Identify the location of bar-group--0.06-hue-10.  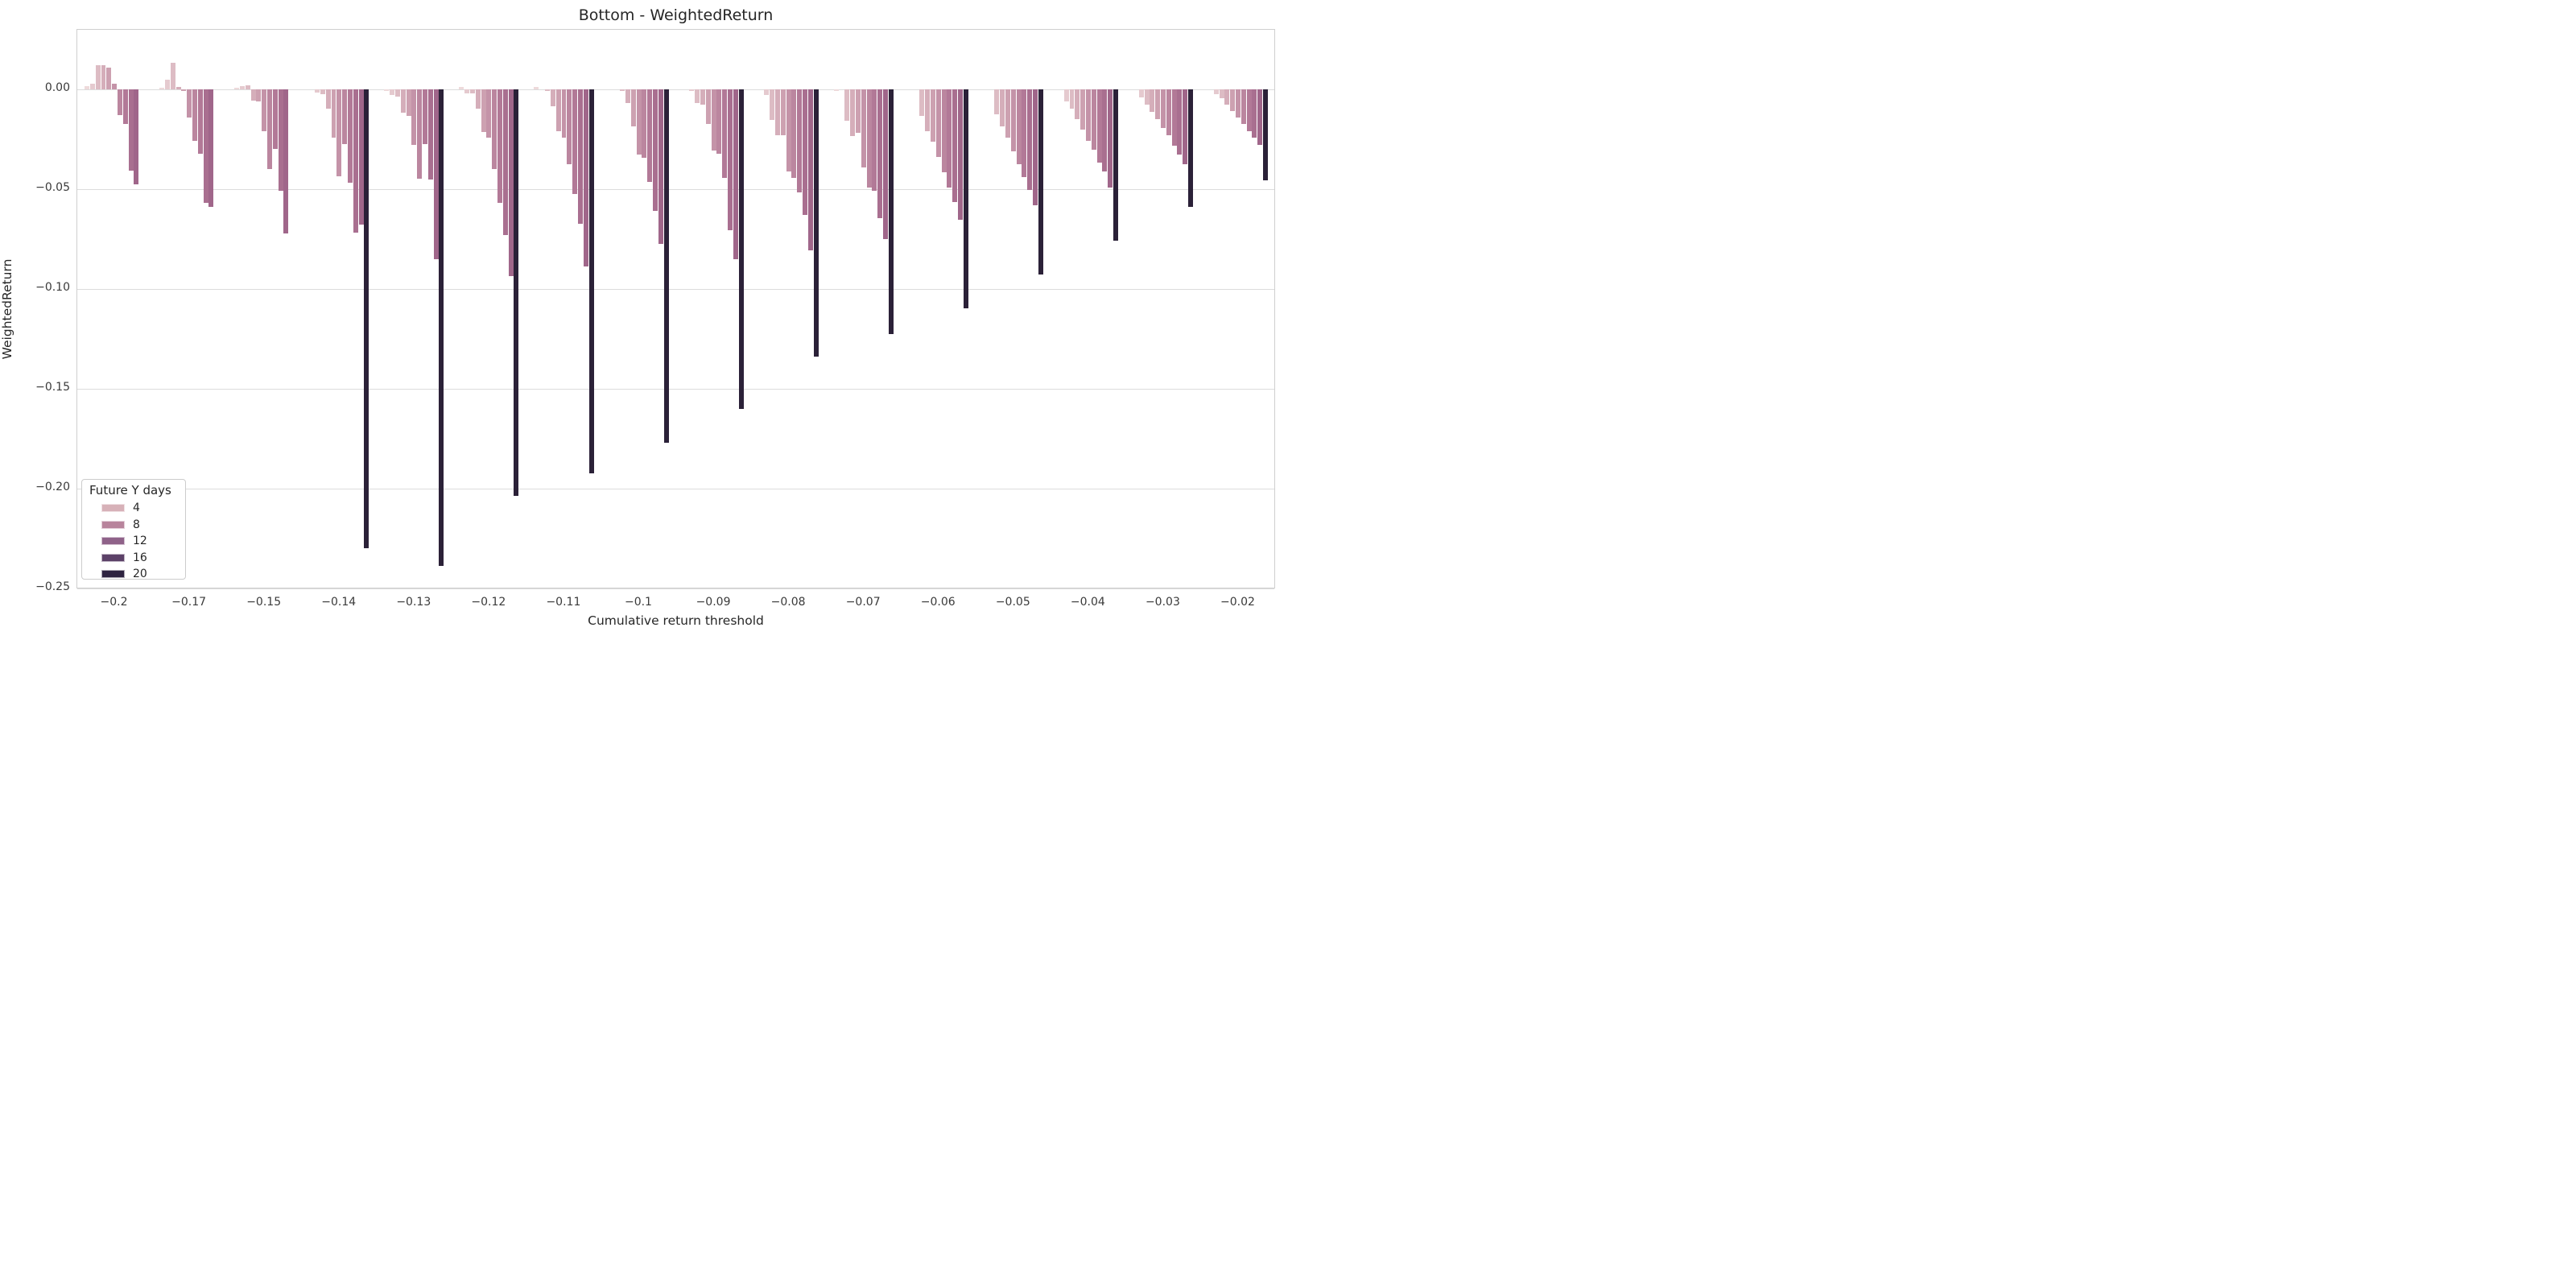
(966, 198).